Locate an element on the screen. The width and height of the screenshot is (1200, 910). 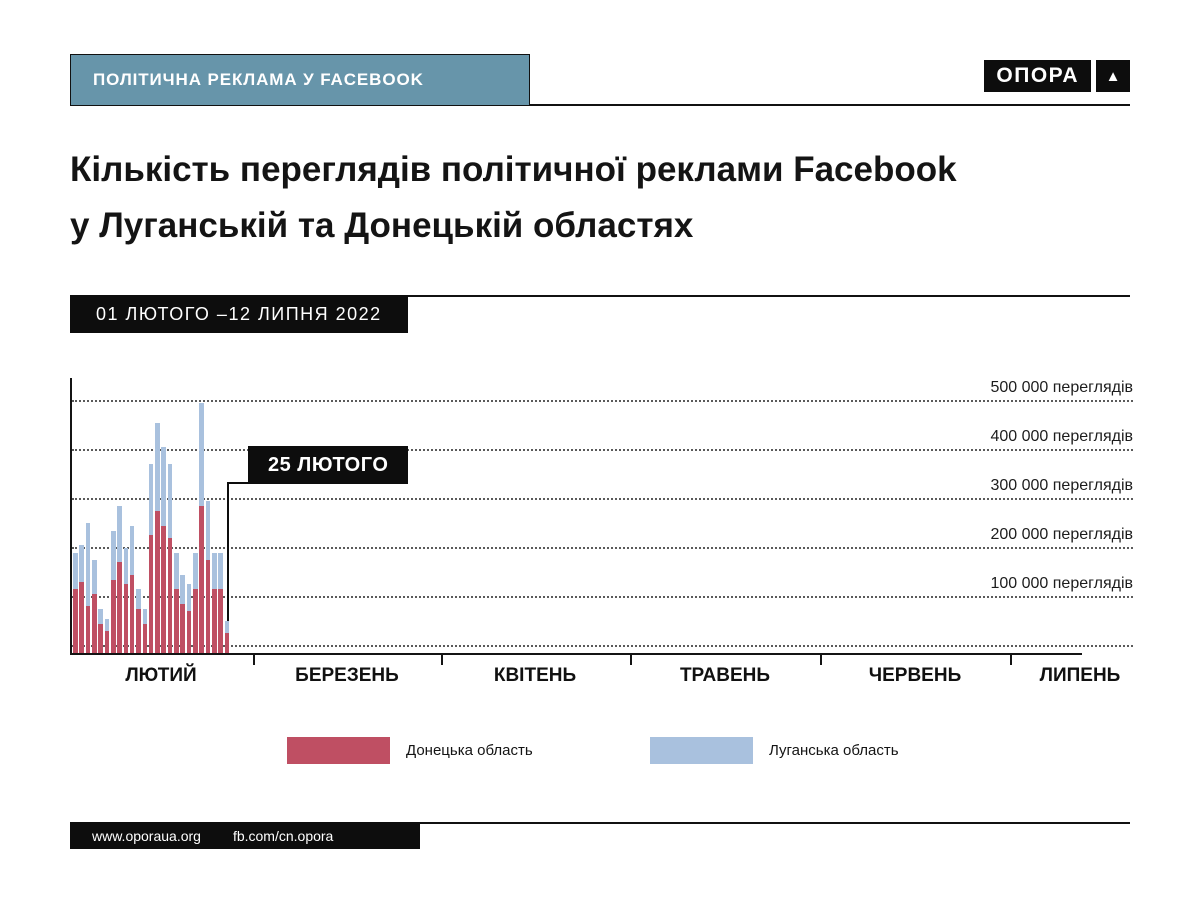
footer-facebook: fb.com/cn.opora is located at coordinates (283, 835).